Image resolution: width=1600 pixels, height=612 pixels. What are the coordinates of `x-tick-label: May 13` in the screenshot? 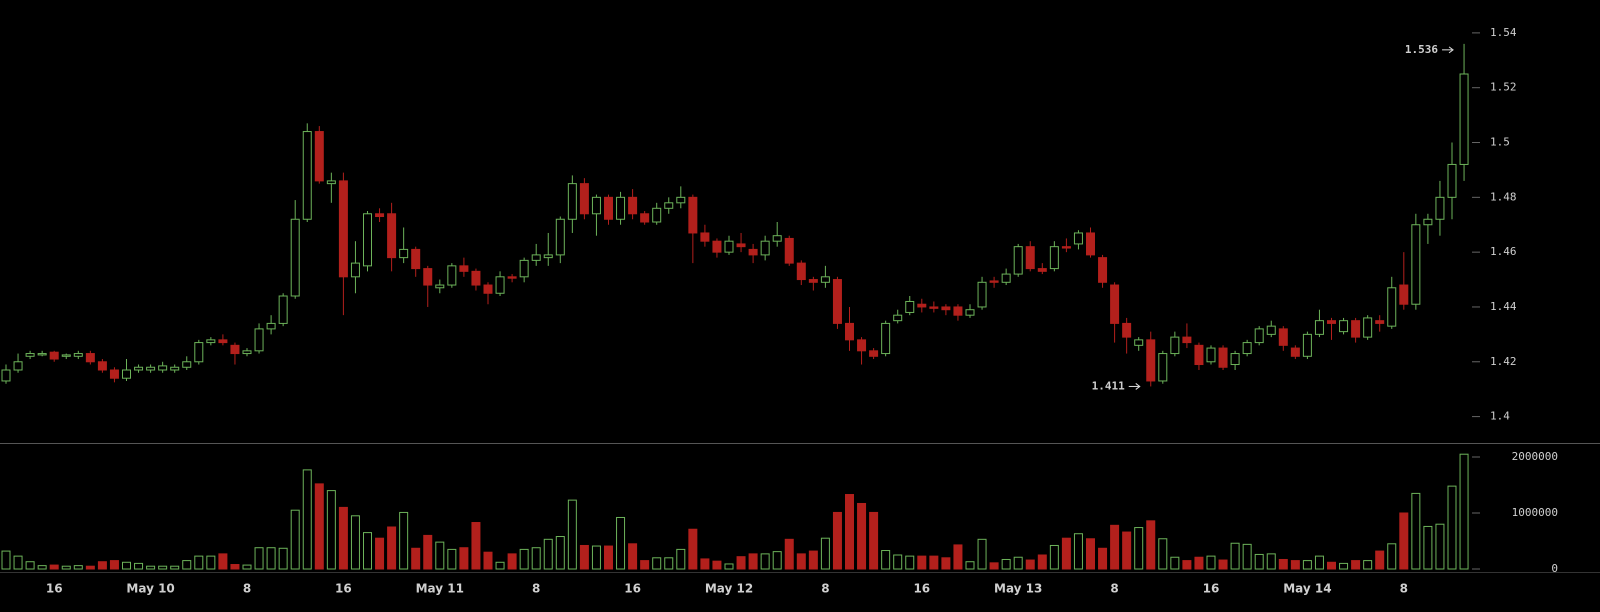 It's located at (1018, 589).